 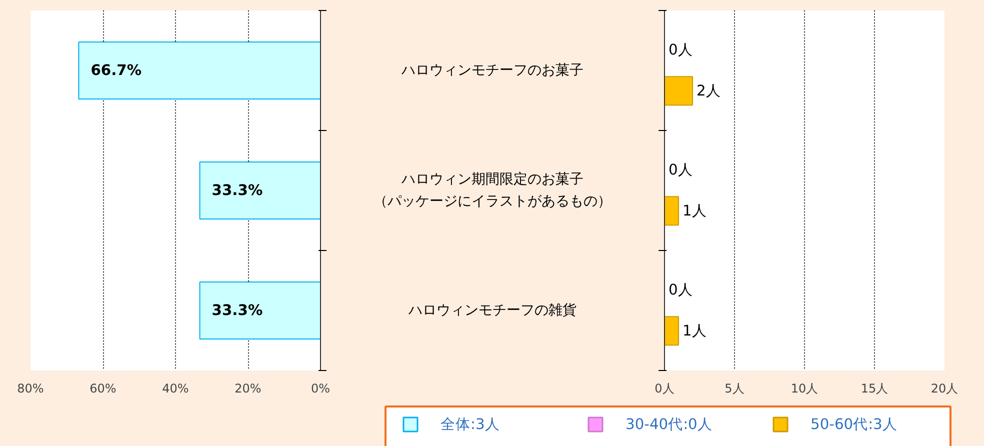 I want to click on data-label: 66.7%, so click(x=116, y=70).